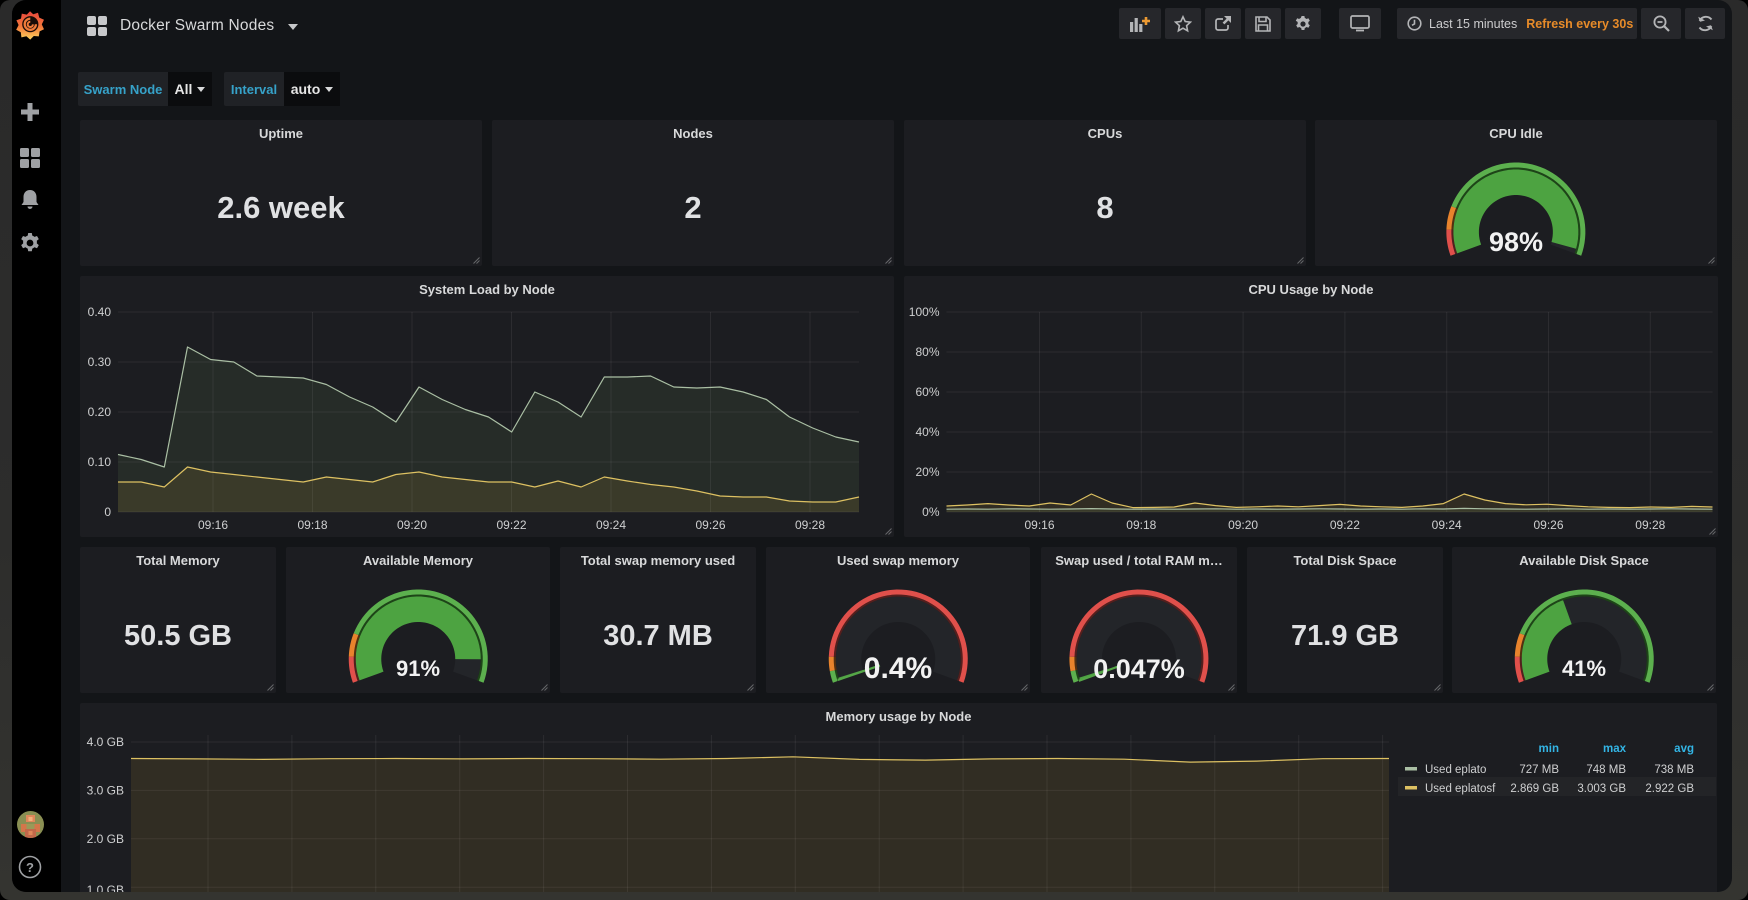 The image size is (1748, 900). What do you see at coordinates (1539, 770) in the screenshot?
I see `svg-text: 727 MB` at bounding box center [1539, 770].